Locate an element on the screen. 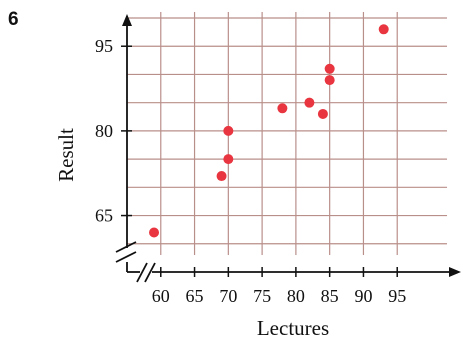 Image resolution: width=461 pixels, height=343 pixels. y-axis-arrow is located at coordinates (127, 20).